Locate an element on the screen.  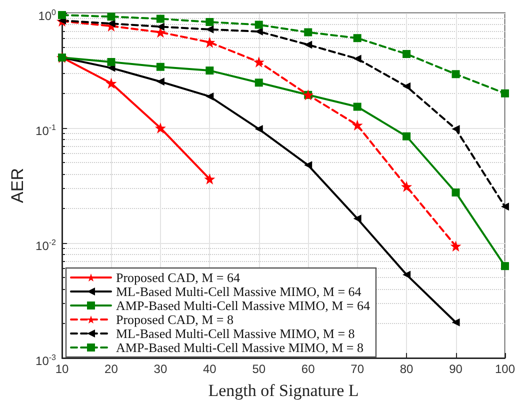
x-tick-label: 70 is located at coordinates (357, 369).